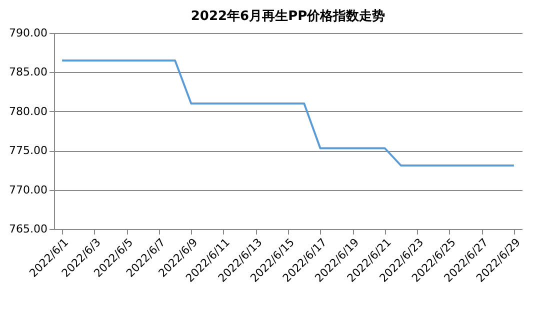 The height and width of the screenshot is (321, 544). Describe the element at coordinates (28, 151) in the screenshot. I see `y-tick-label: 775.00` at that location.